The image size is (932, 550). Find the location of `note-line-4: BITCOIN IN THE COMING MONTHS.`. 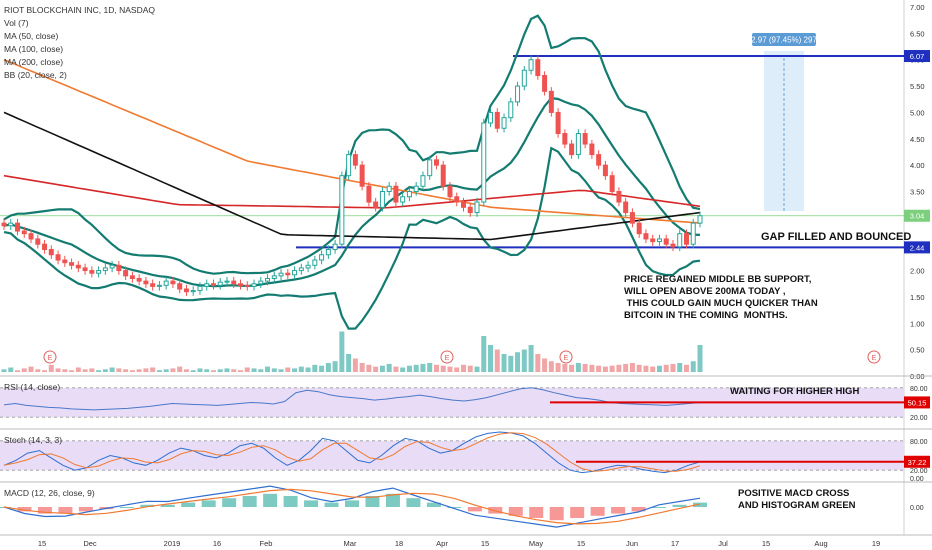

note-line-4: BITCOIN IN THE COMING MONTHS. is located at coordinates (706, 315).